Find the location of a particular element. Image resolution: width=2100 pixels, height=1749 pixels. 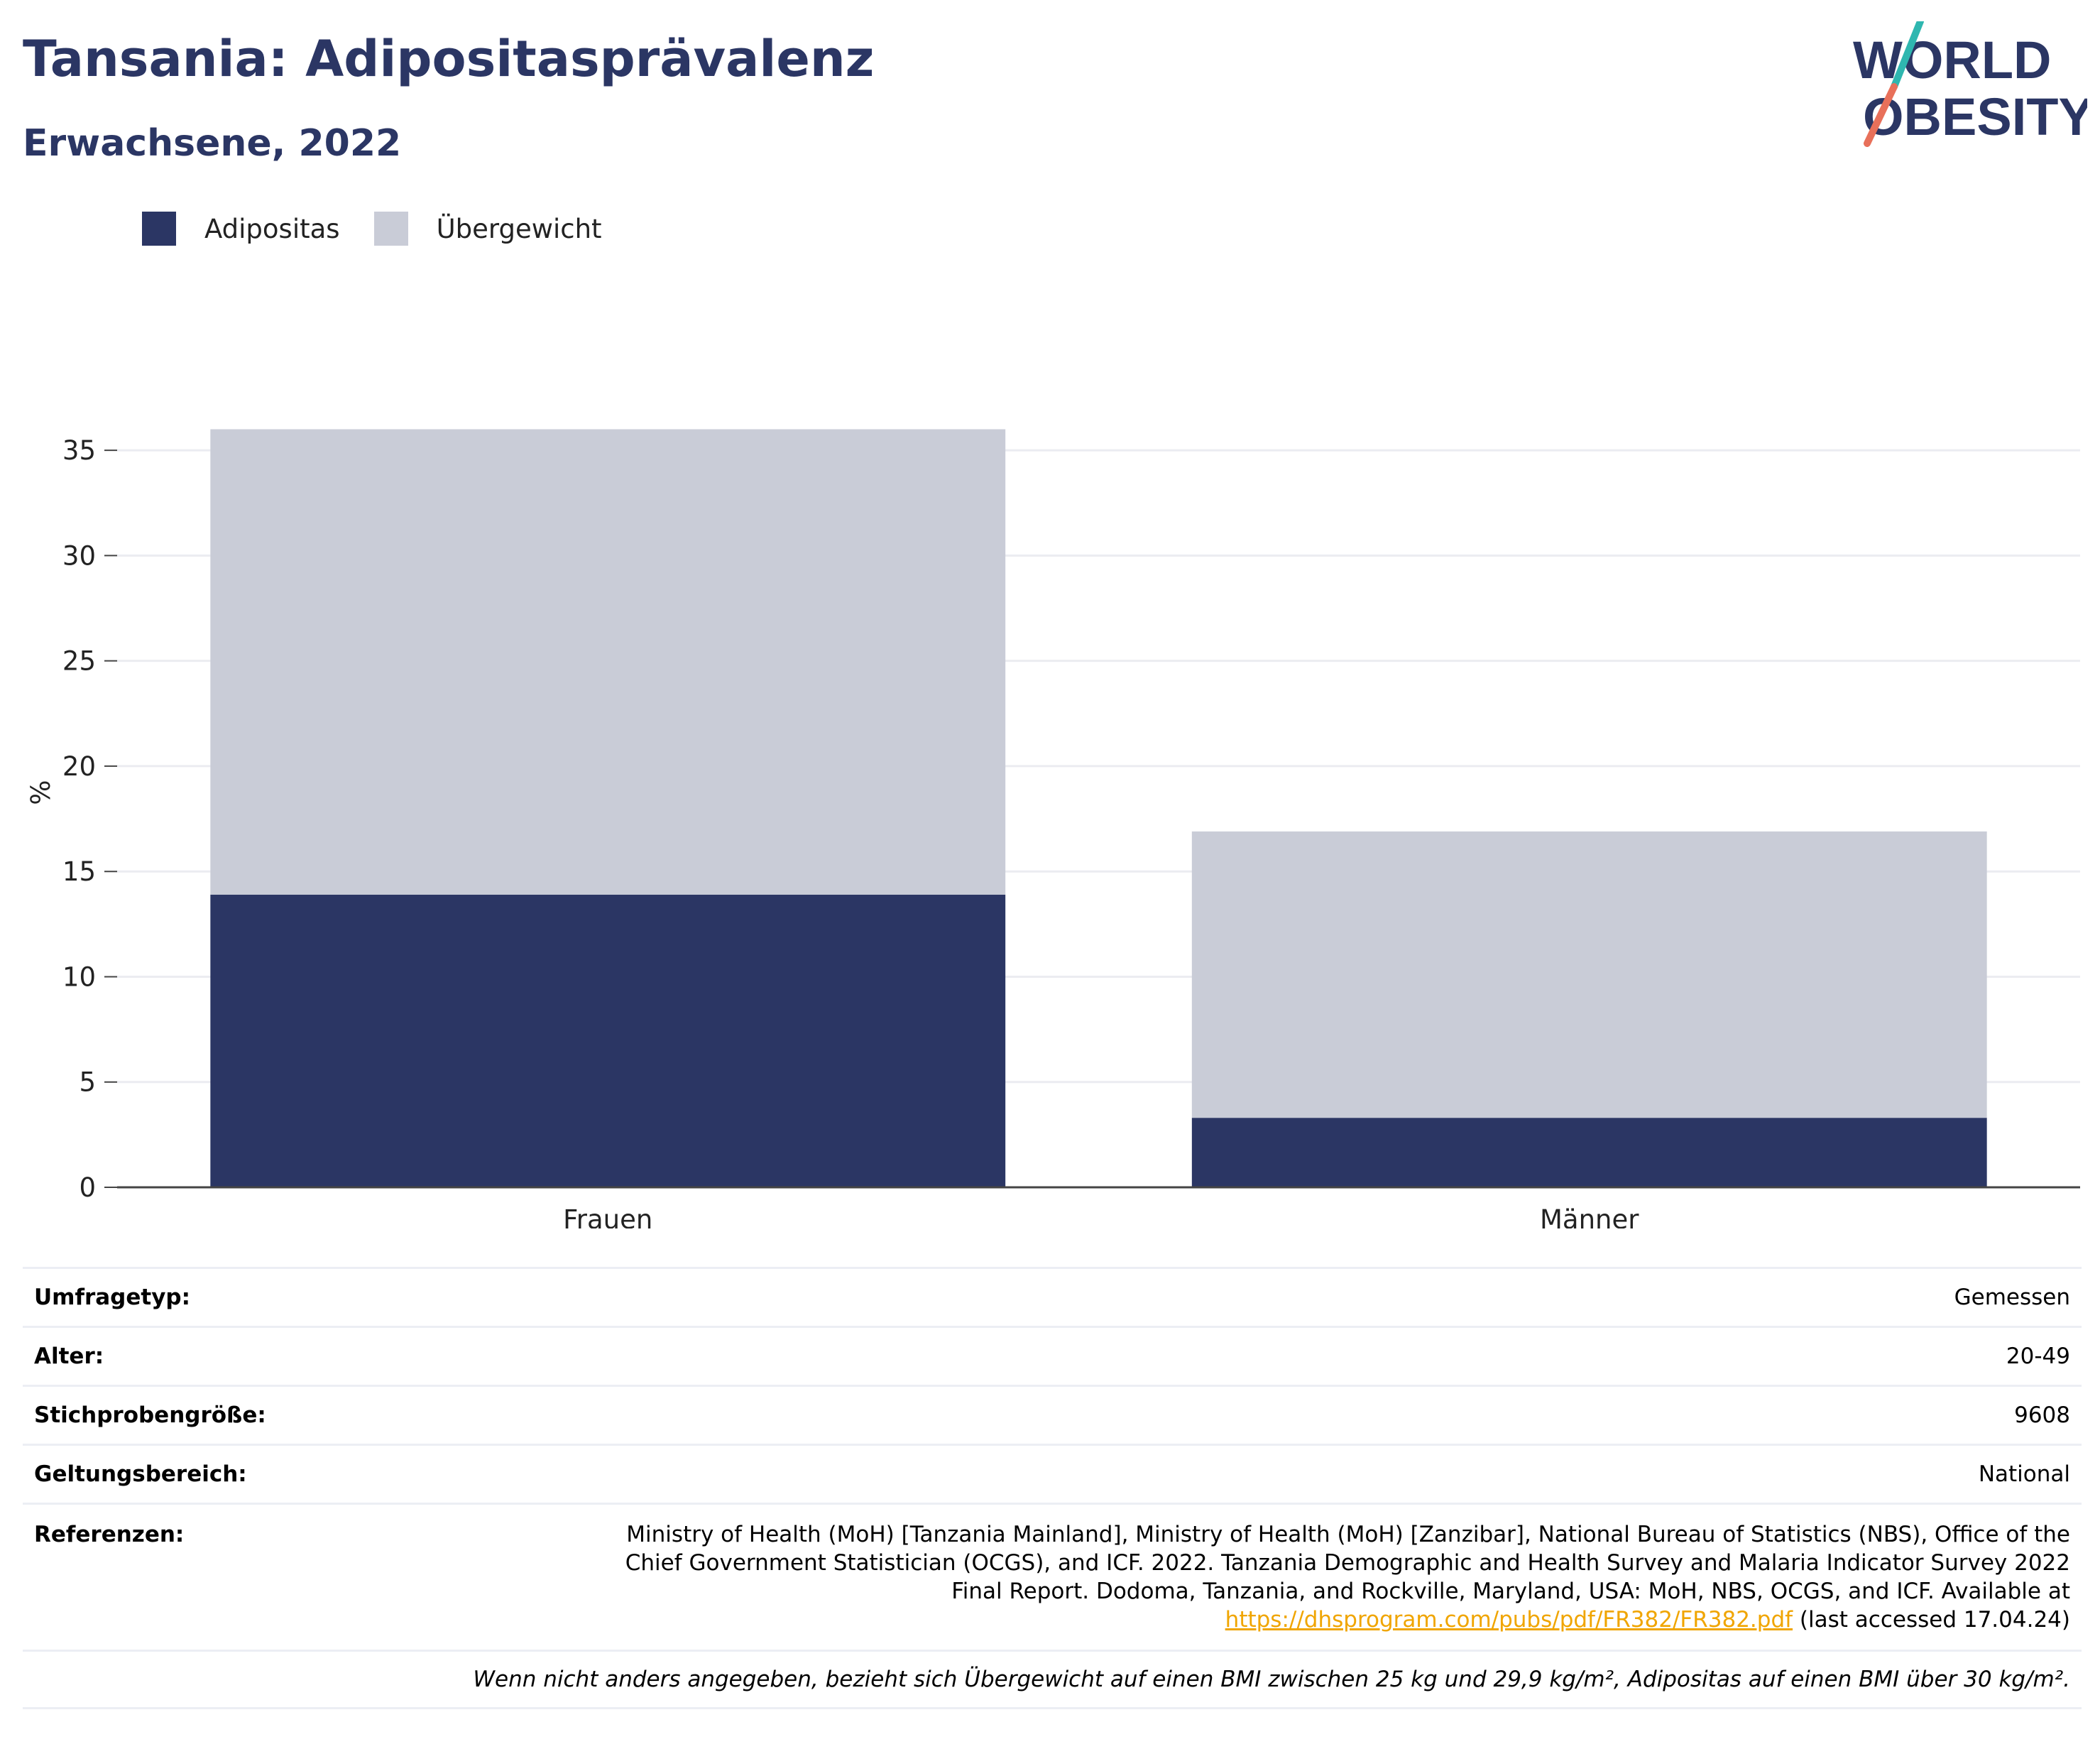

legend-swatch-adipositas is located at coordinates (159, 229).